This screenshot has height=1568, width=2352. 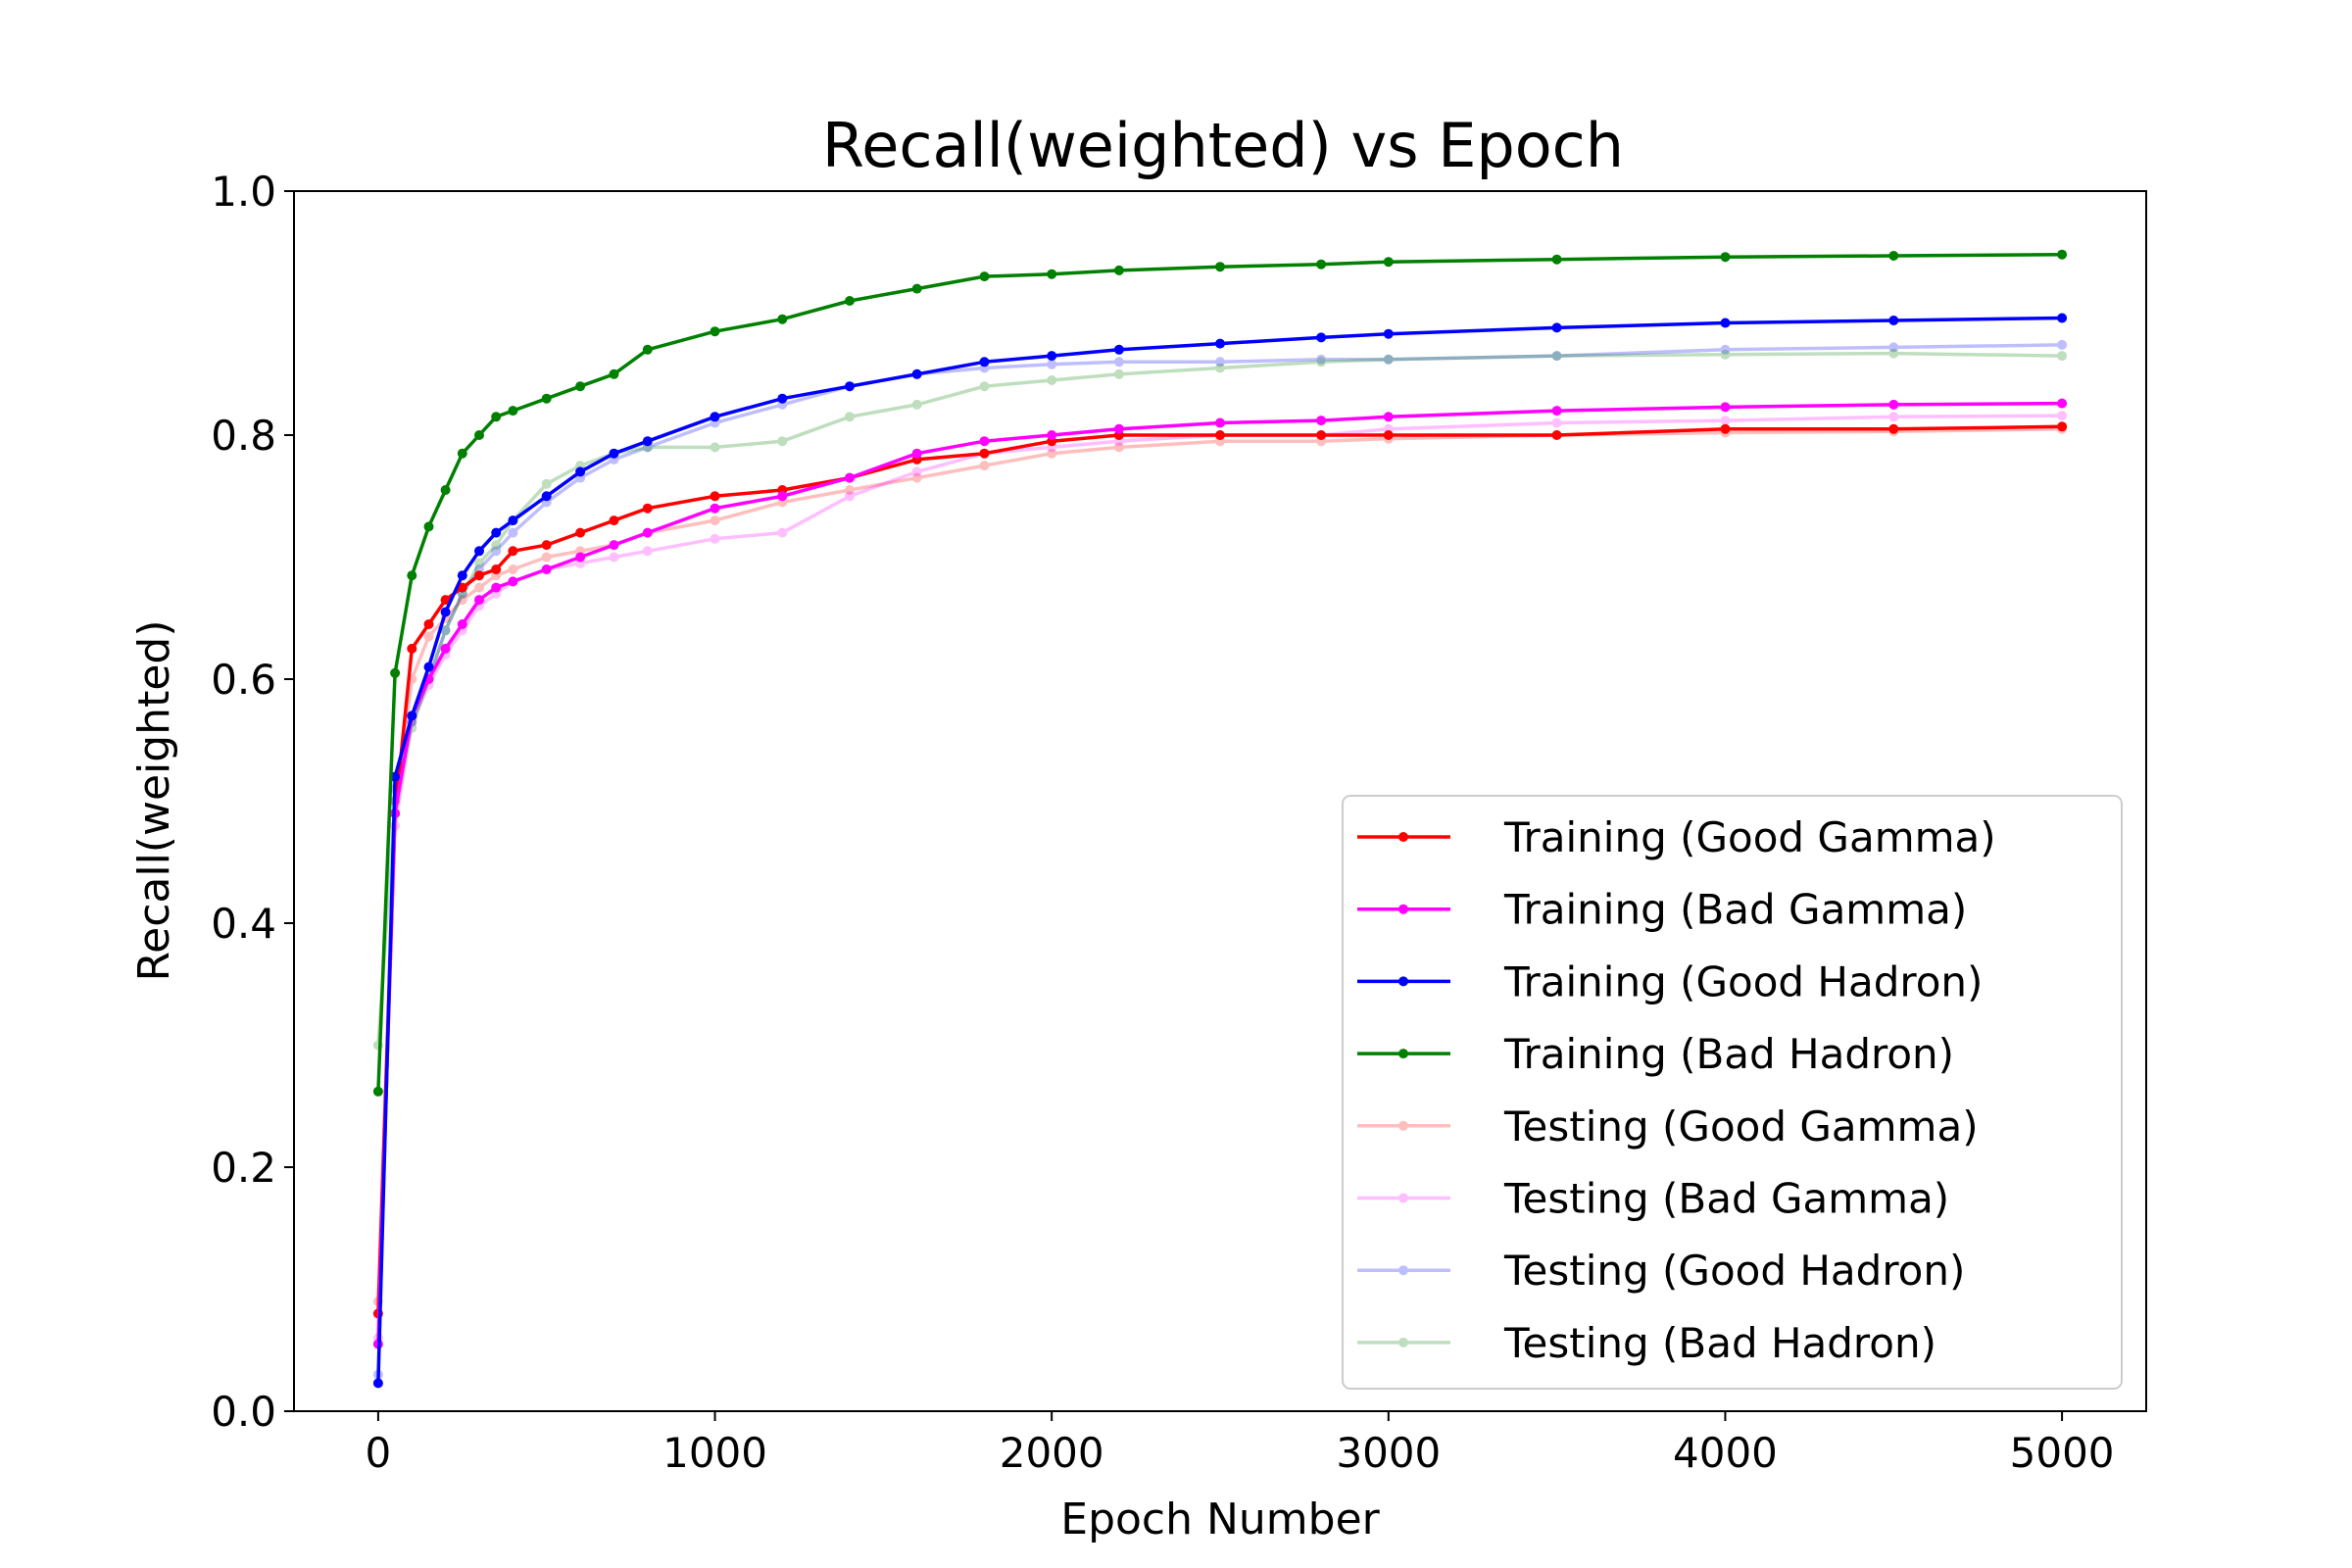 I want to click on legend-label: Training (Good Gamma), so click(x=1749, y=837).